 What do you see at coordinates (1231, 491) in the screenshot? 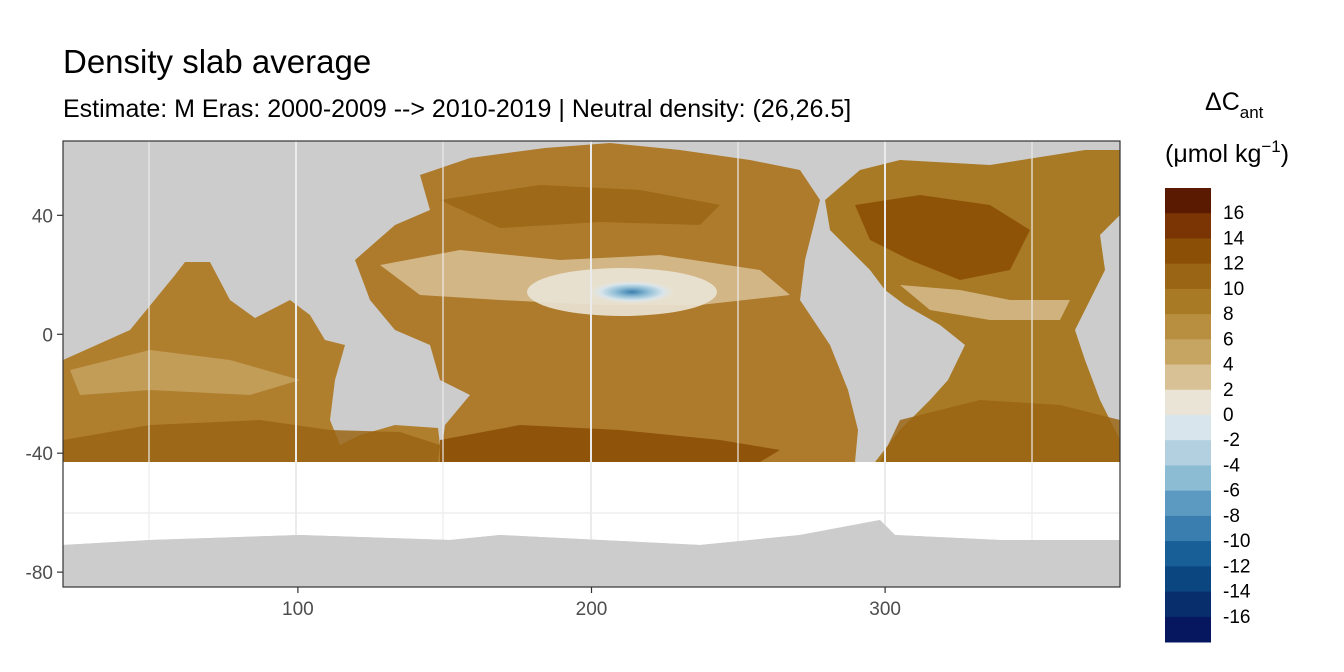
I see `legend-break-label: -6` at bounding box center [1231, 491].